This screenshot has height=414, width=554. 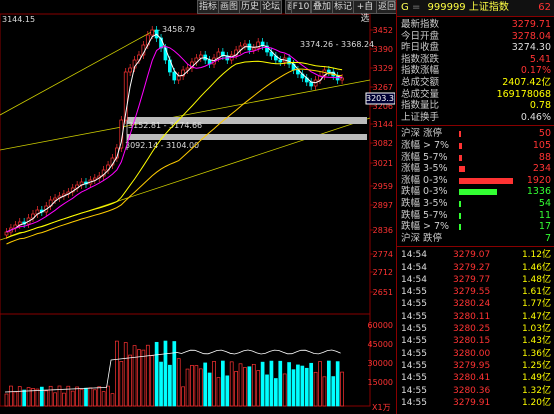 What do you see at coordinates (420, 94) in the screenshot?
I see `stat-label: 总成交量` at bounding box center [420, 94].